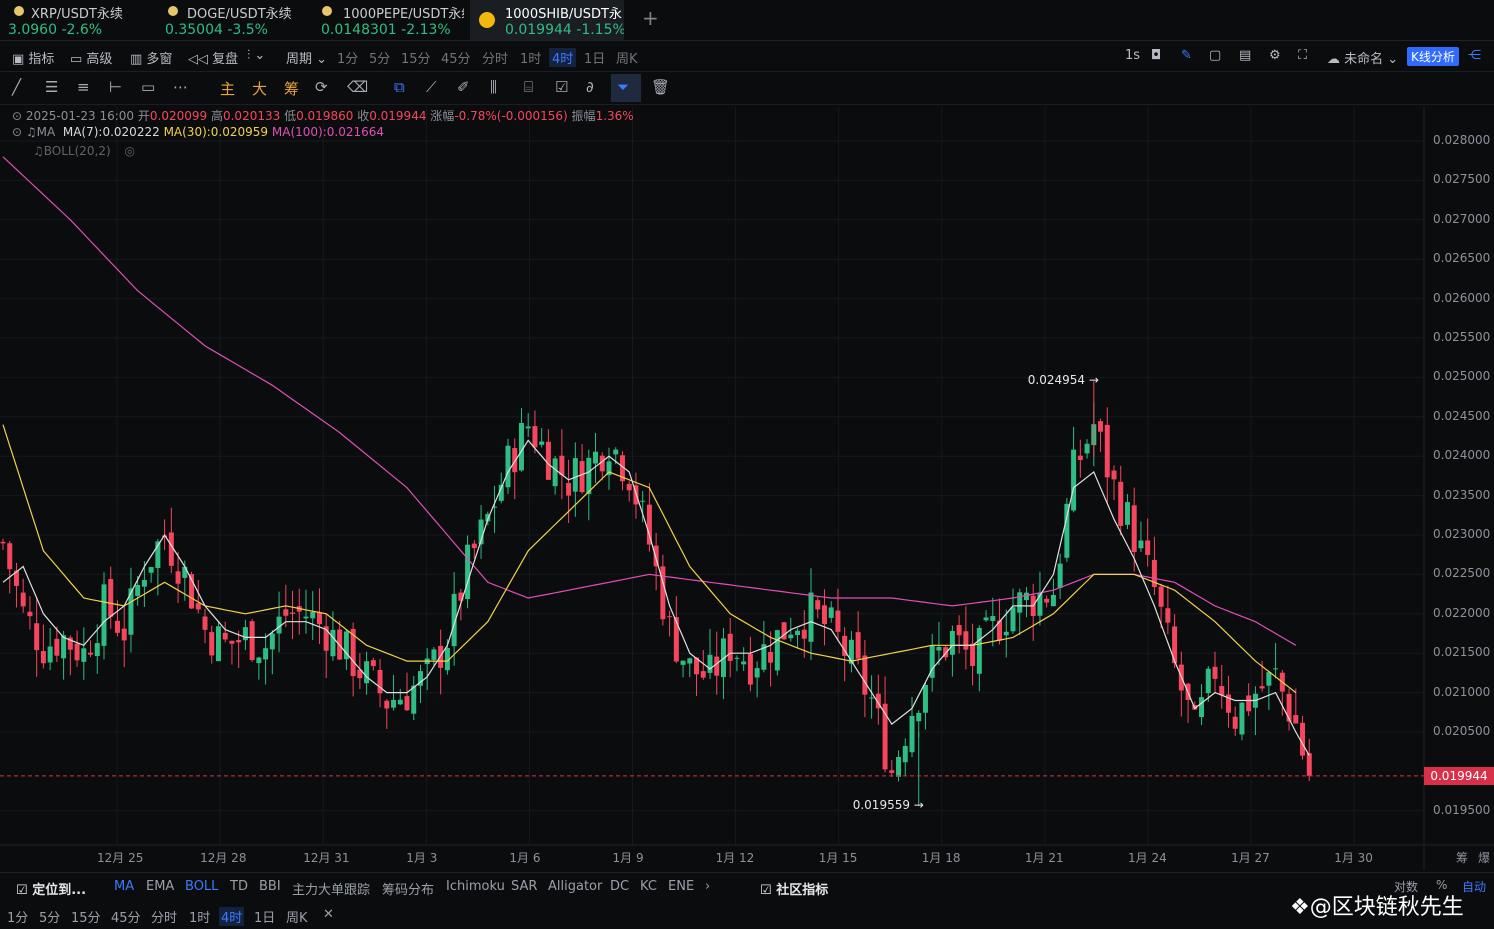  What do you see at coordinates (1462, 297) in the screenshot?
I see `y-tick-label: 0.026000` at bounding box center [1462, 297].